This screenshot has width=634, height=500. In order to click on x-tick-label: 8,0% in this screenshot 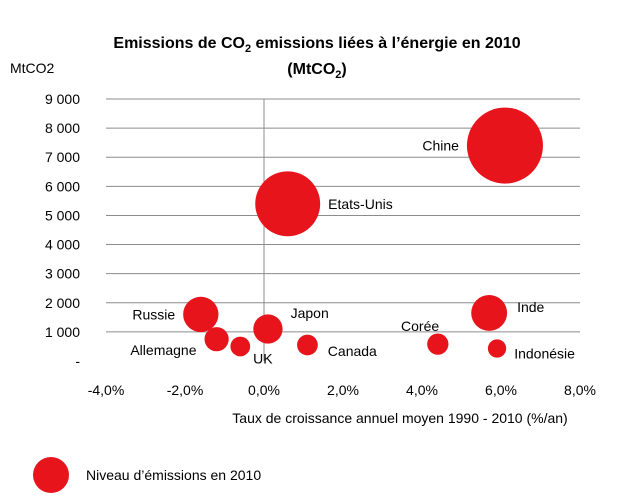, I will do `click(580, 390)`.